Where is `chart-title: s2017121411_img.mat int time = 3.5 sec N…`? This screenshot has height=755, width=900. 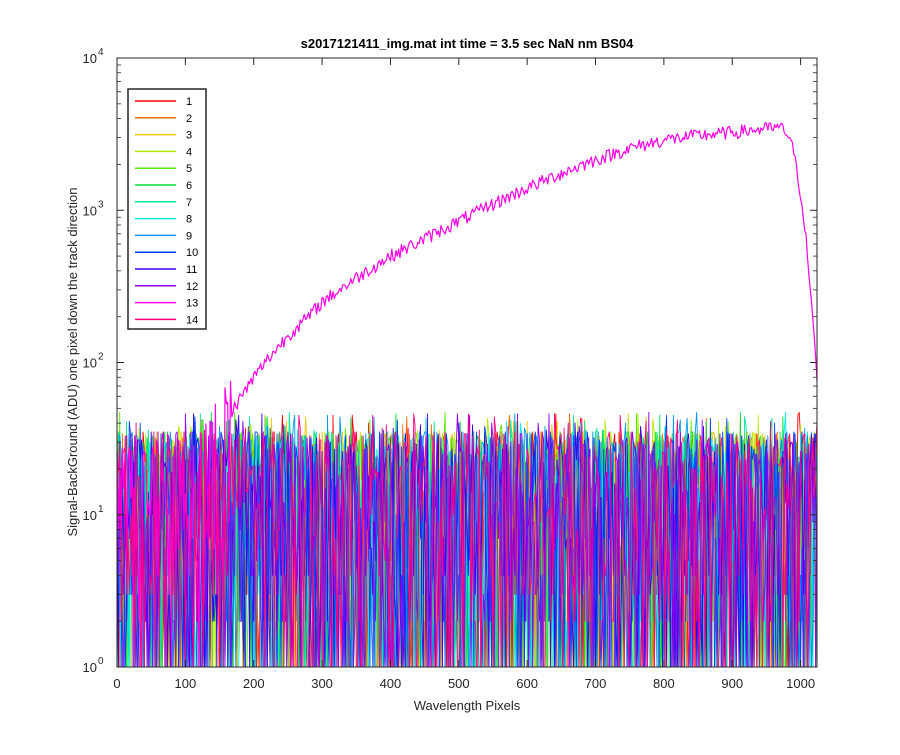 chart-title: s2017121411_img.mat int time = 3.5 sec N… is located at coordinates (468, 43).